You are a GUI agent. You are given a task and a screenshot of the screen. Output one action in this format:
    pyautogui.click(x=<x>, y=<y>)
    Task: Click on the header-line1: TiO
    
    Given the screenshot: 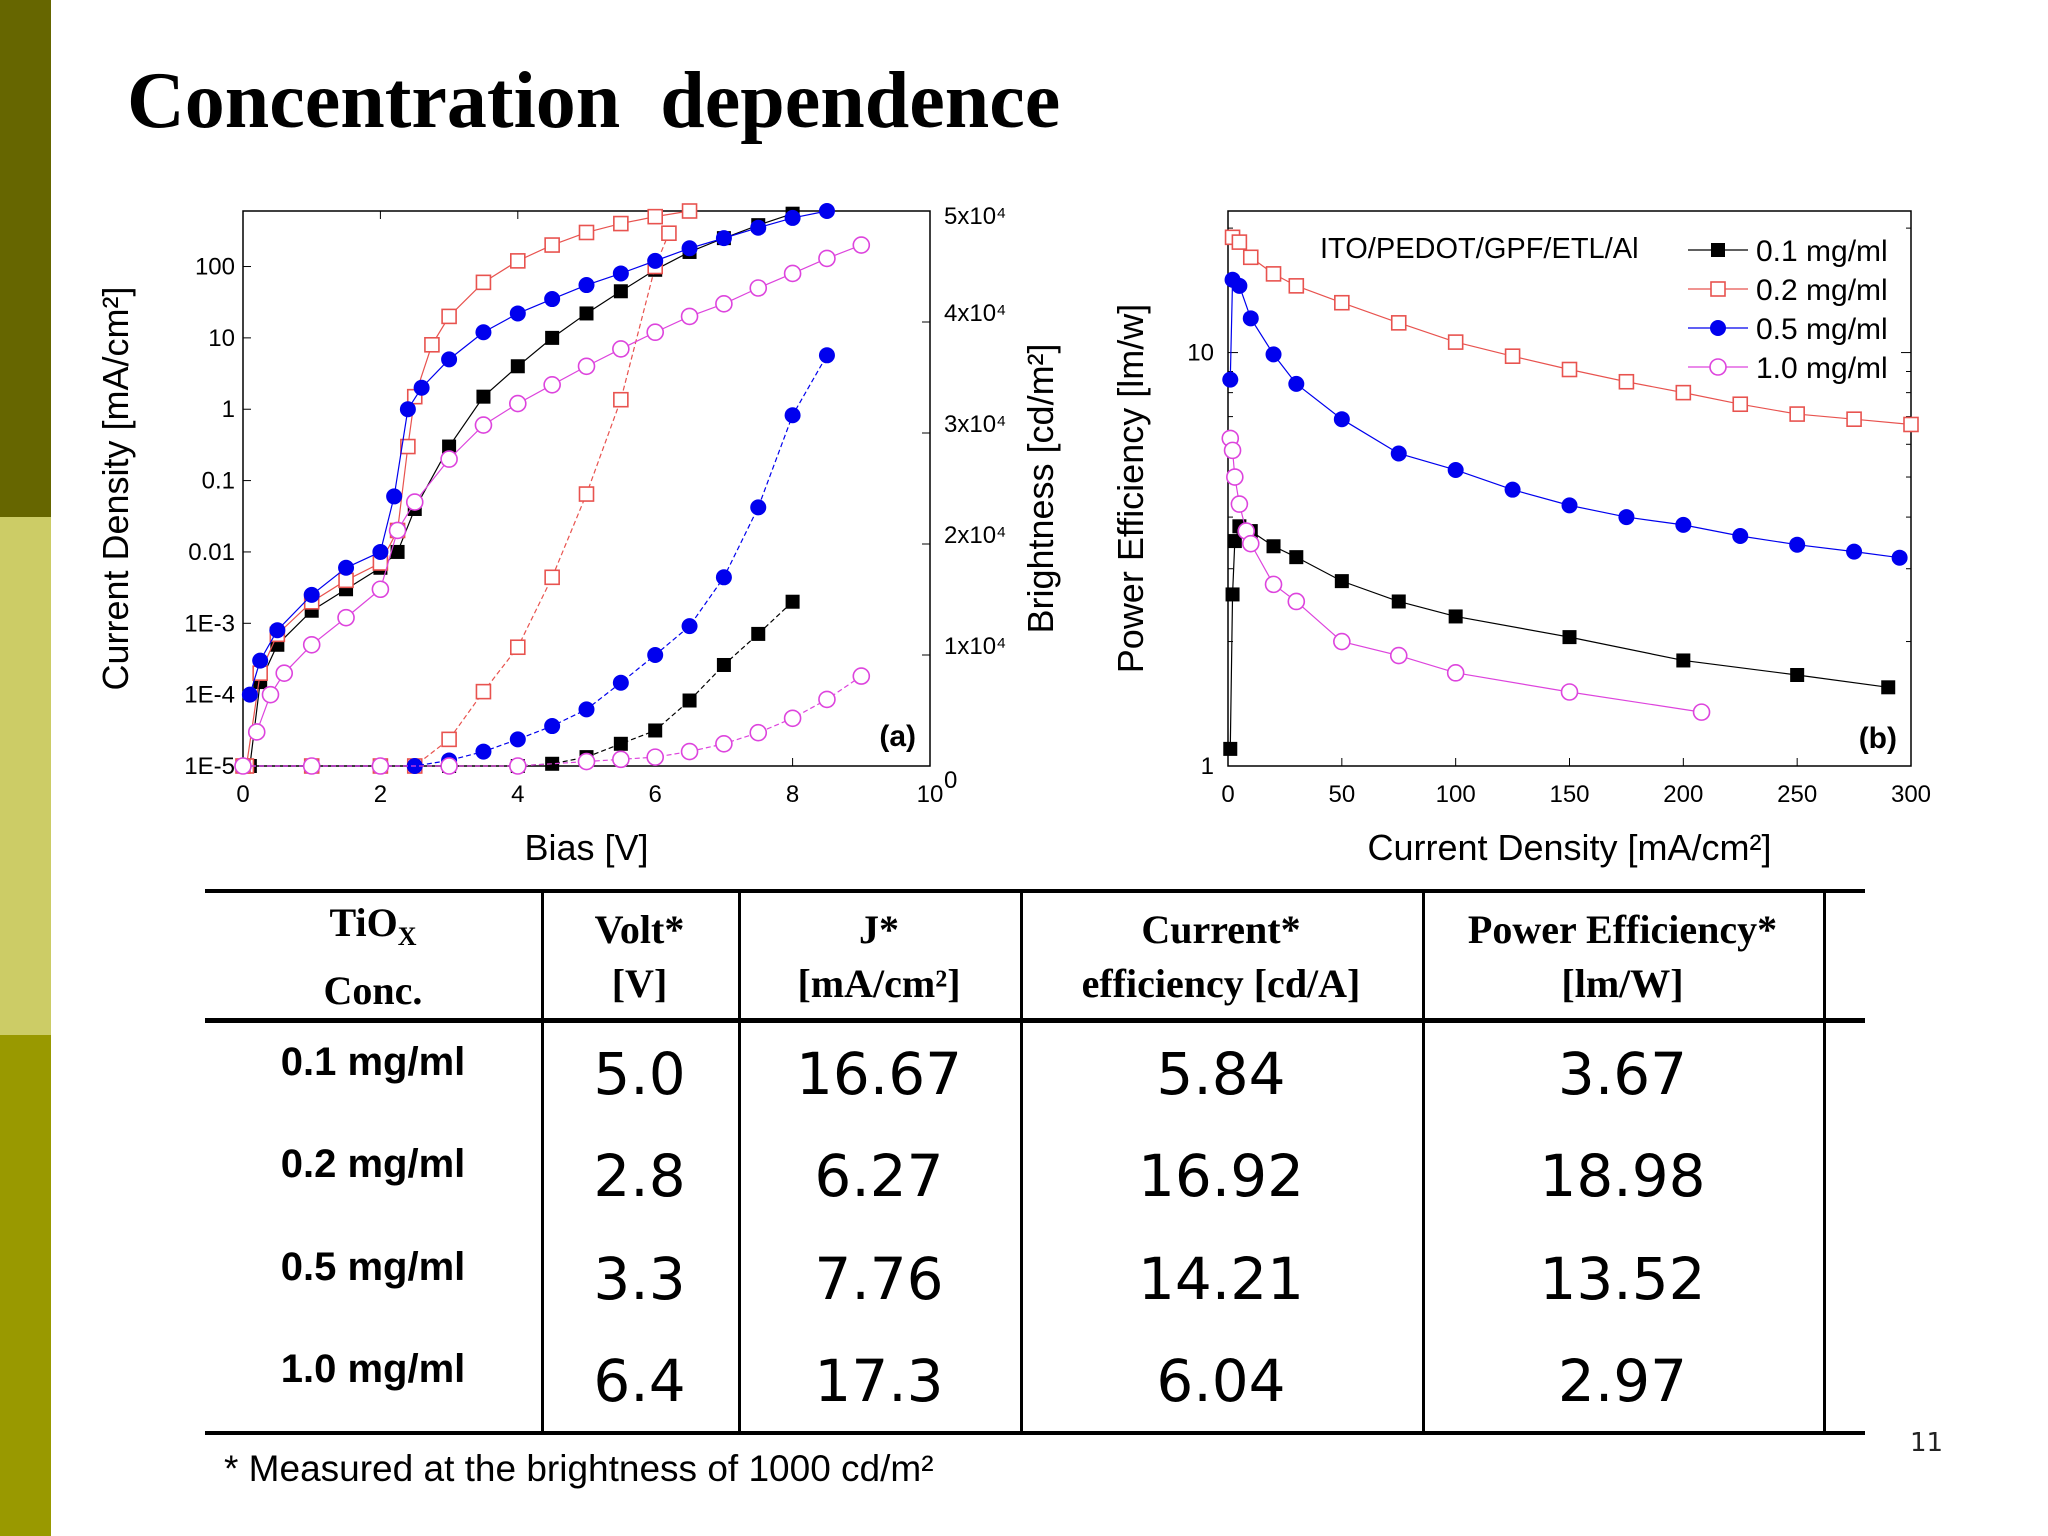 What is the action you would take?
    pyautogui.click(x=363, y=922)
    